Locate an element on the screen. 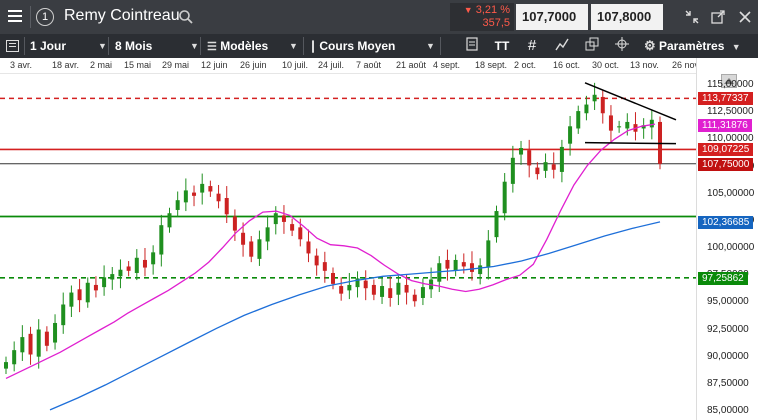 This screenshot has height=420, width=758. date-tick: 12 juin is located at coordinates (214, 65).